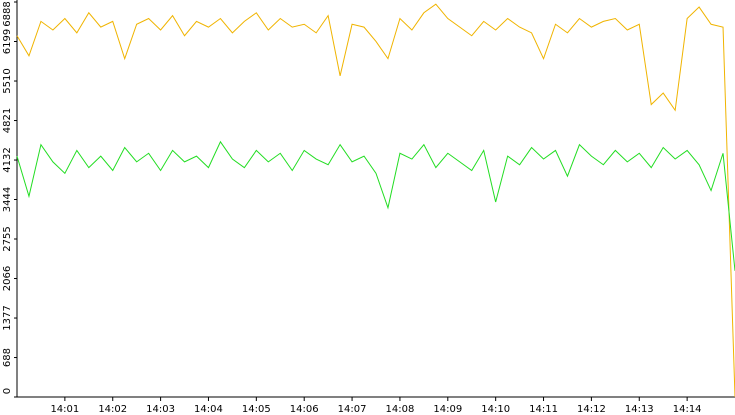 The width and height of the screenshot is (735, 415). Describe the element at coordinates (7, 13) in the screenshot. I see `y-tick-label: 6888` at that location.